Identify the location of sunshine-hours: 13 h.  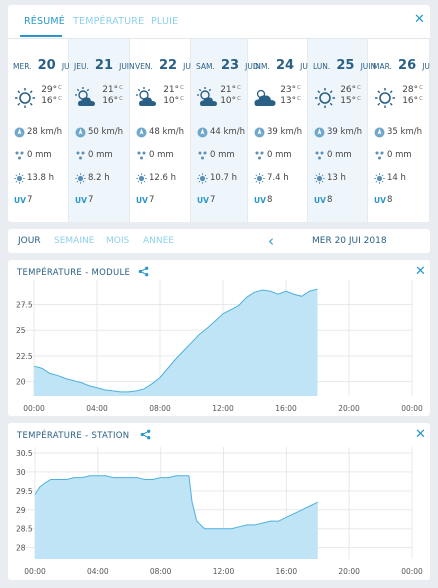
(336, 178).